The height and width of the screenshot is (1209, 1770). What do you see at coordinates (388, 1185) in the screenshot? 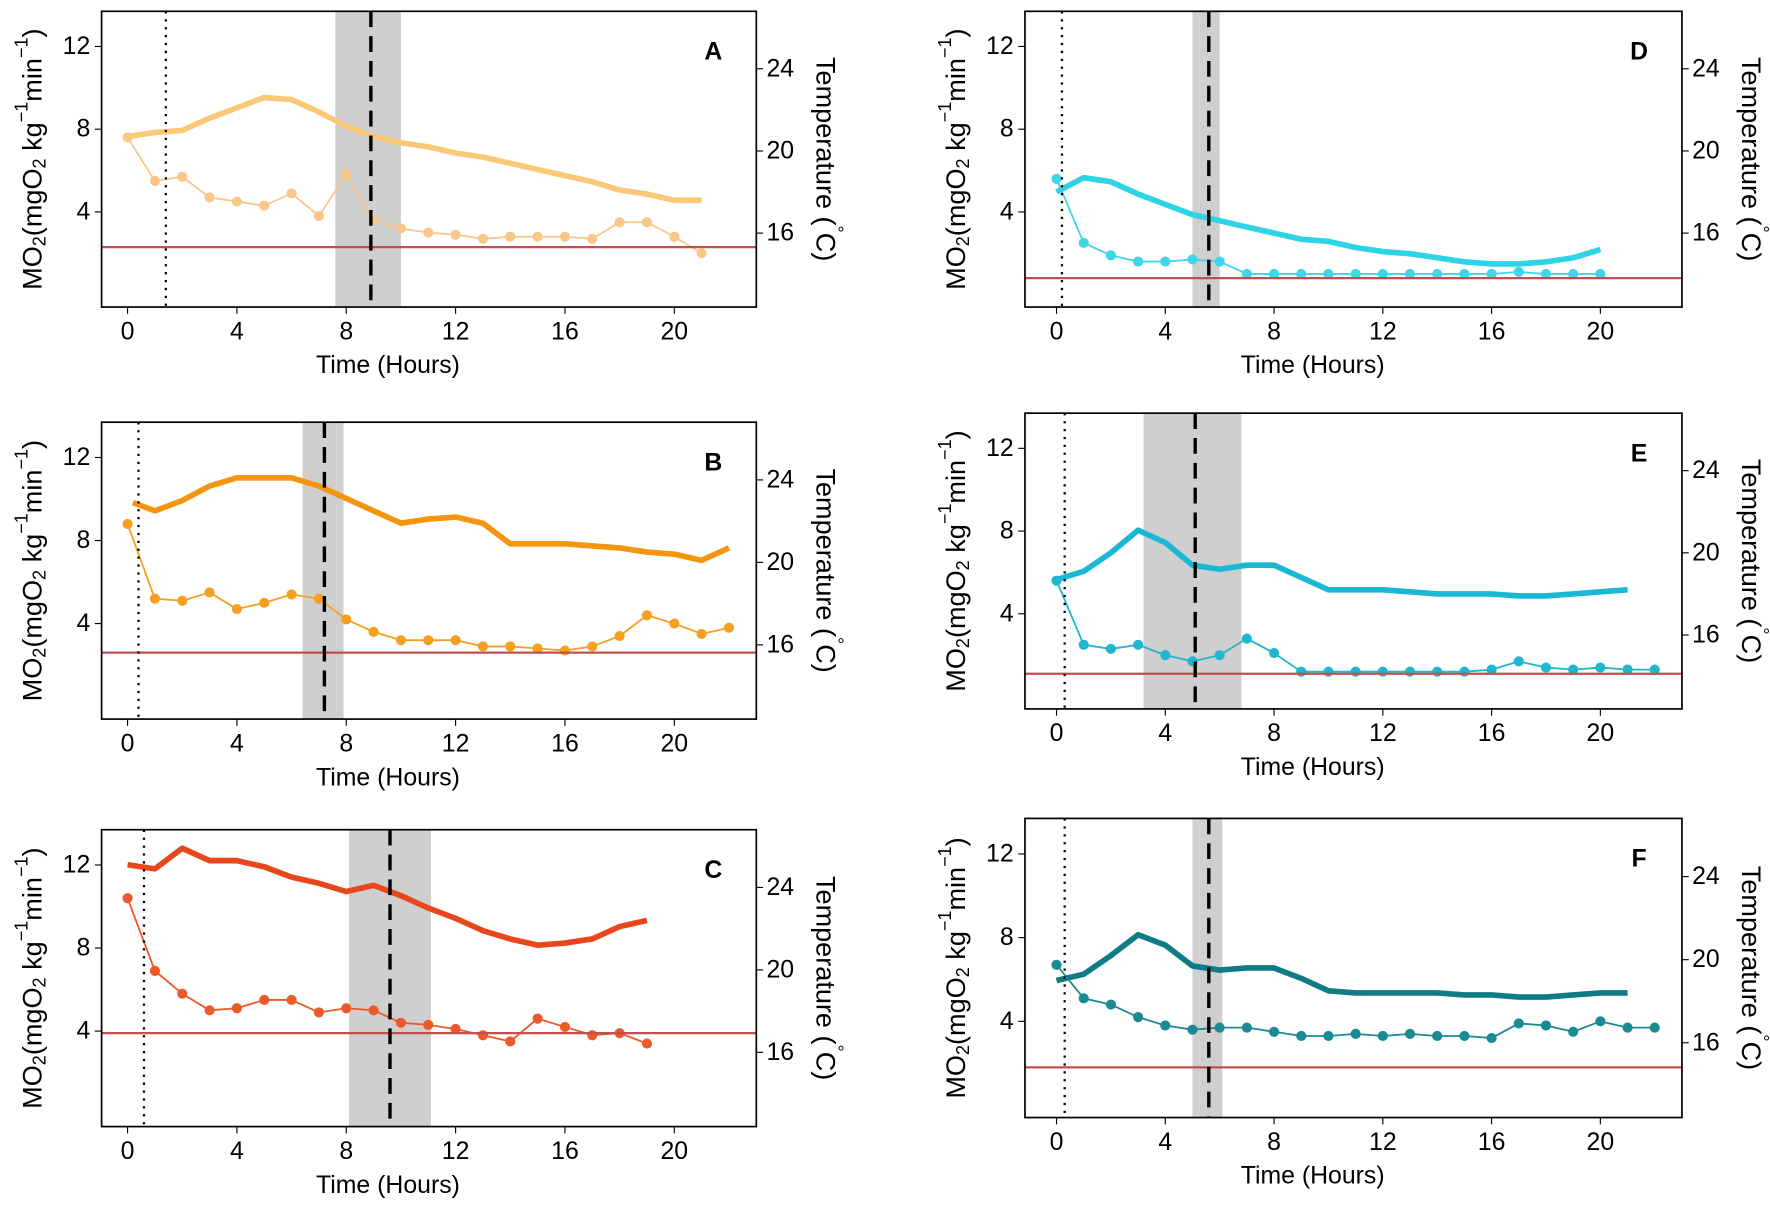
I see `x-axis-title: Time (Hours)` at bounding box center [388, 1185].